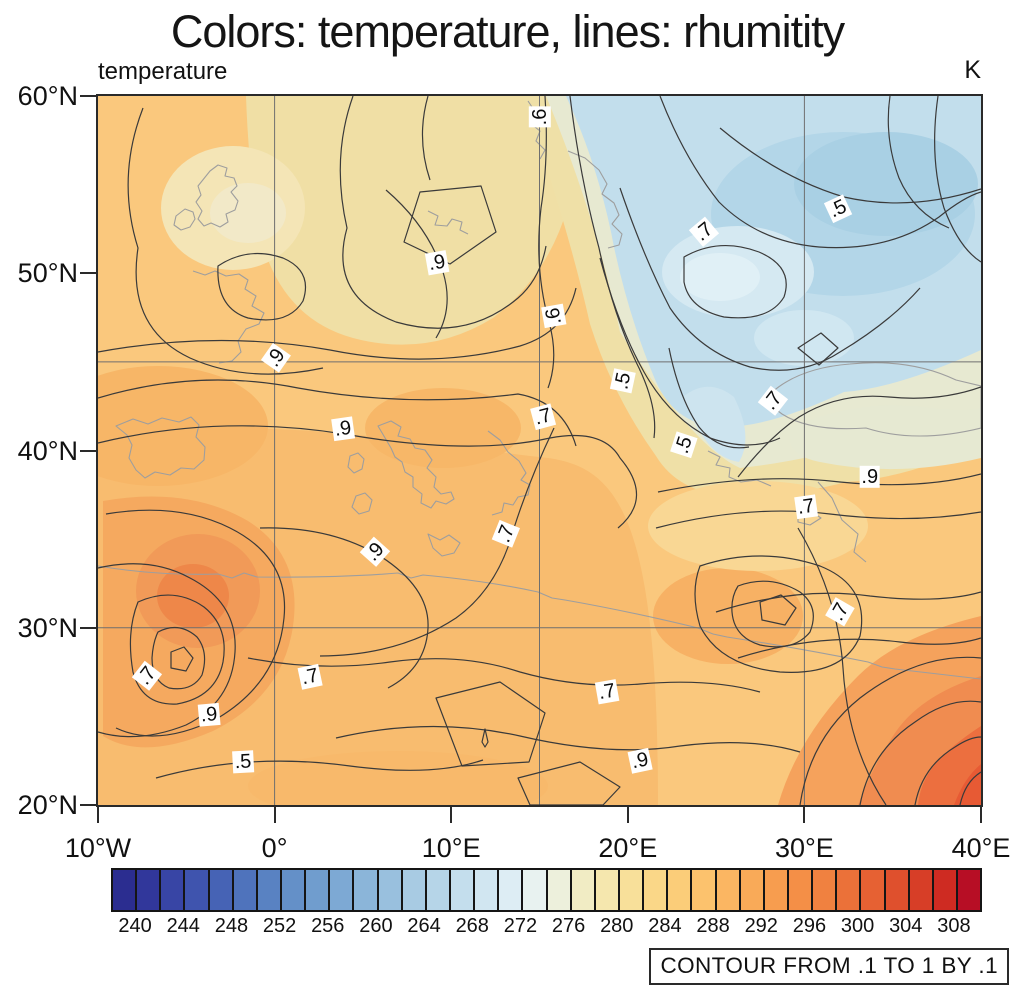 Image resolution: width=1016 pixels, height=988 pixels. Describe the element at coordinates (274, 848) in the screenshot. I see `x-axis-label: 0°` at that location.